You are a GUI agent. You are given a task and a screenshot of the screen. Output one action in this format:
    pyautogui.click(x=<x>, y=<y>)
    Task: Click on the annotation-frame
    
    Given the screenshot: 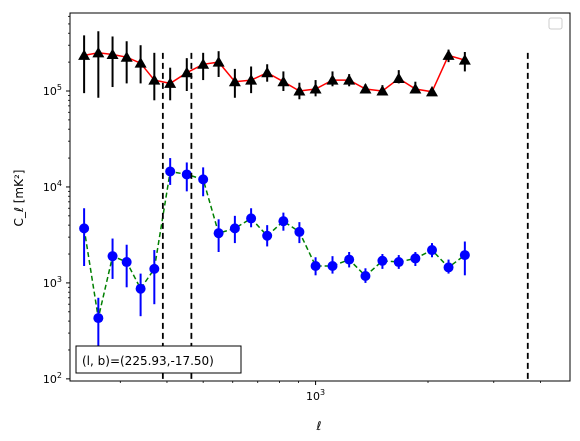 What is the action you would take?
    pyautogui.click(x=158, y=359)
    